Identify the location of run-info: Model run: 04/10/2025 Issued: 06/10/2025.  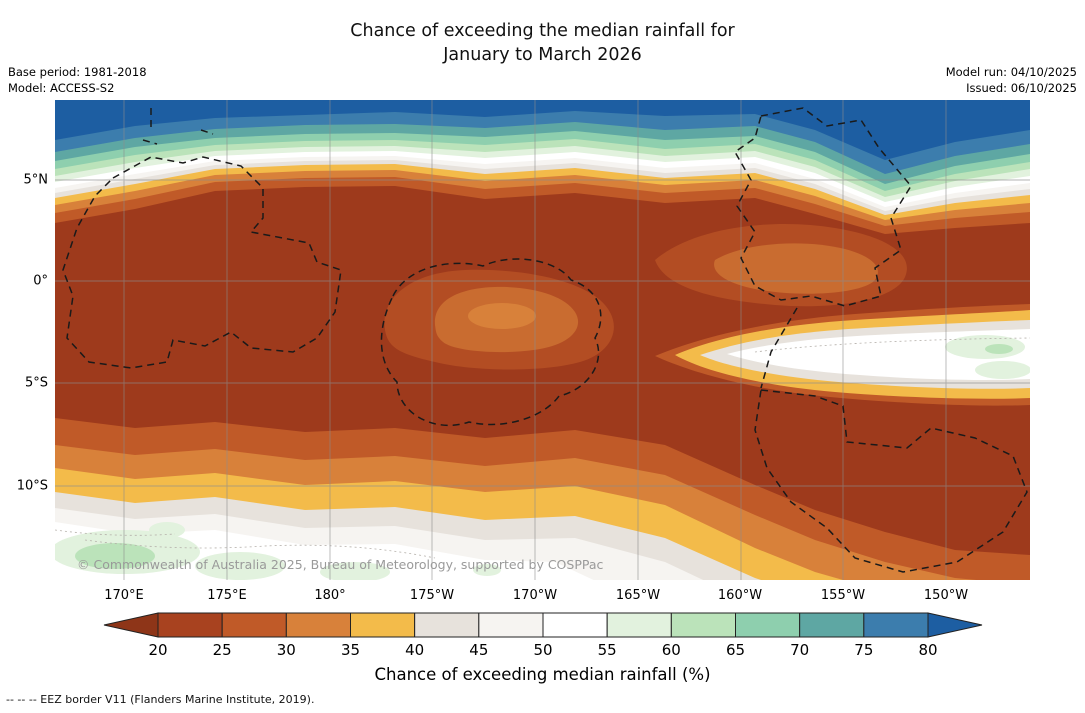
(1011, 80).